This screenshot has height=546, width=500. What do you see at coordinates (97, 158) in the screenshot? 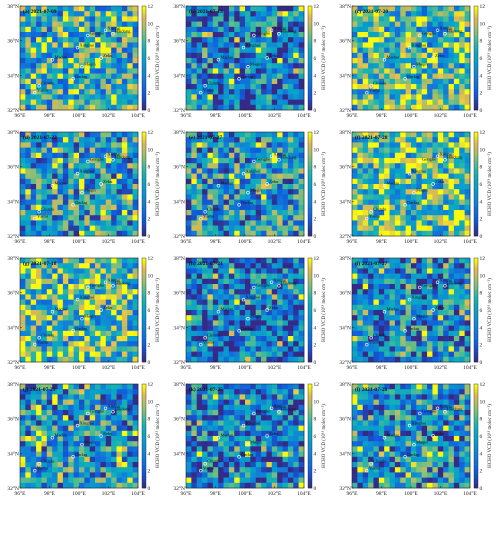
I see `city-label: Gonghe` at bounding box center [97, 158].